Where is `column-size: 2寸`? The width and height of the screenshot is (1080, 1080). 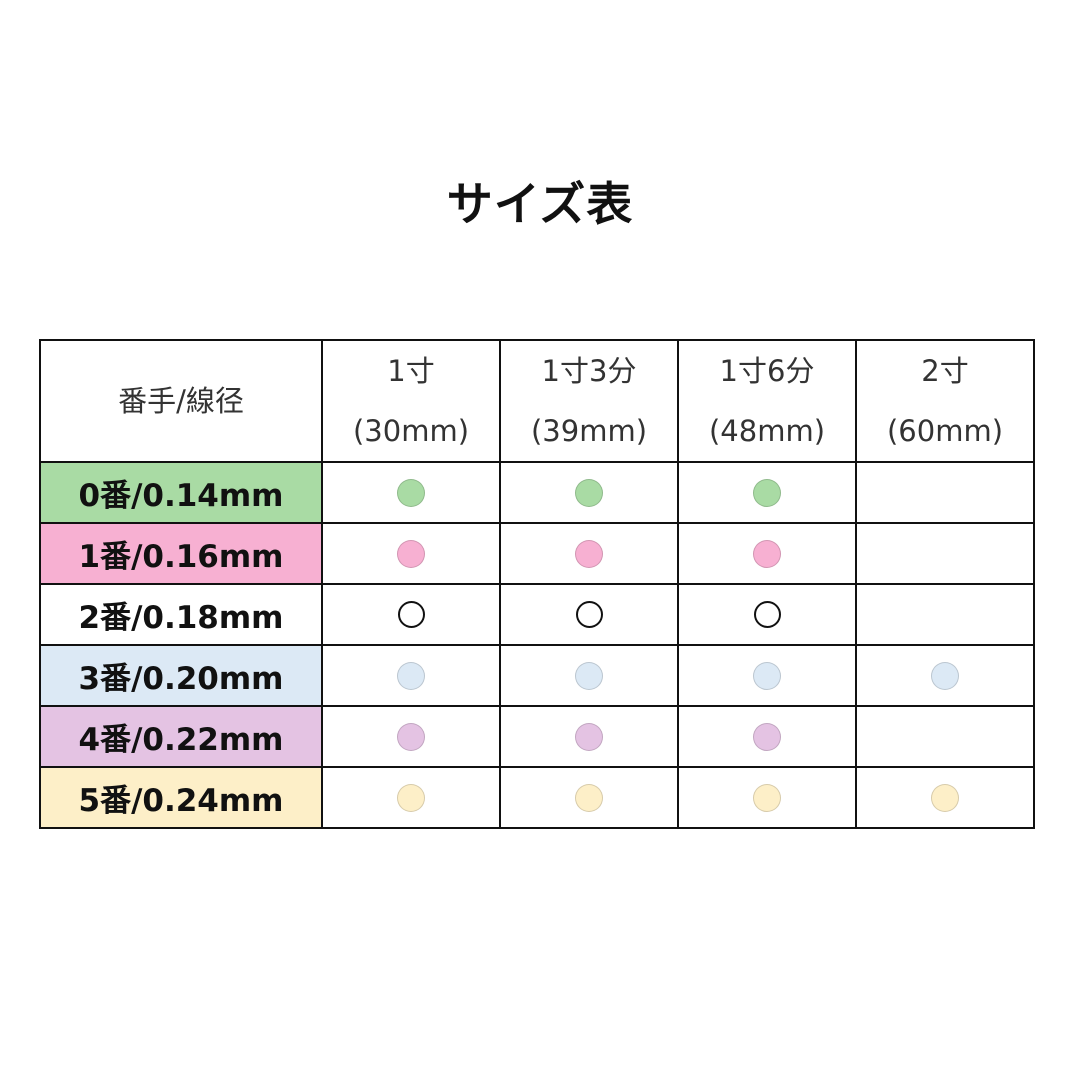 column-size: 2寸 is located at coordinates (945, 371).